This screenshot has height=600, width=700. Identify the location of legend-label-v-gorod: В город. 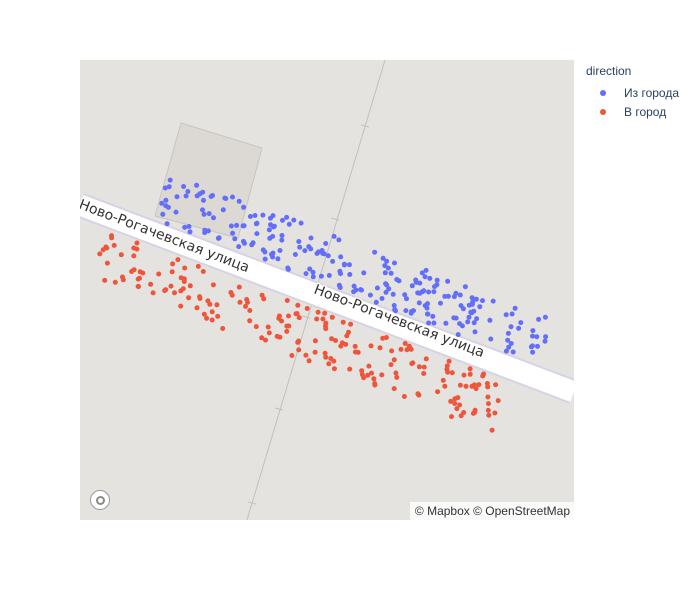
(645, 111).